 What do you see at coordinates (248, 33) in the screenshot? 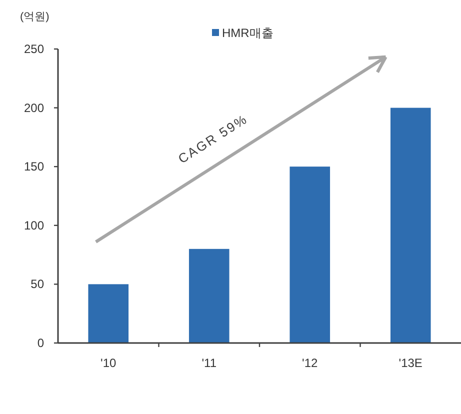
I see `legend-label: HMR매출` at bounding box center [248, 33].